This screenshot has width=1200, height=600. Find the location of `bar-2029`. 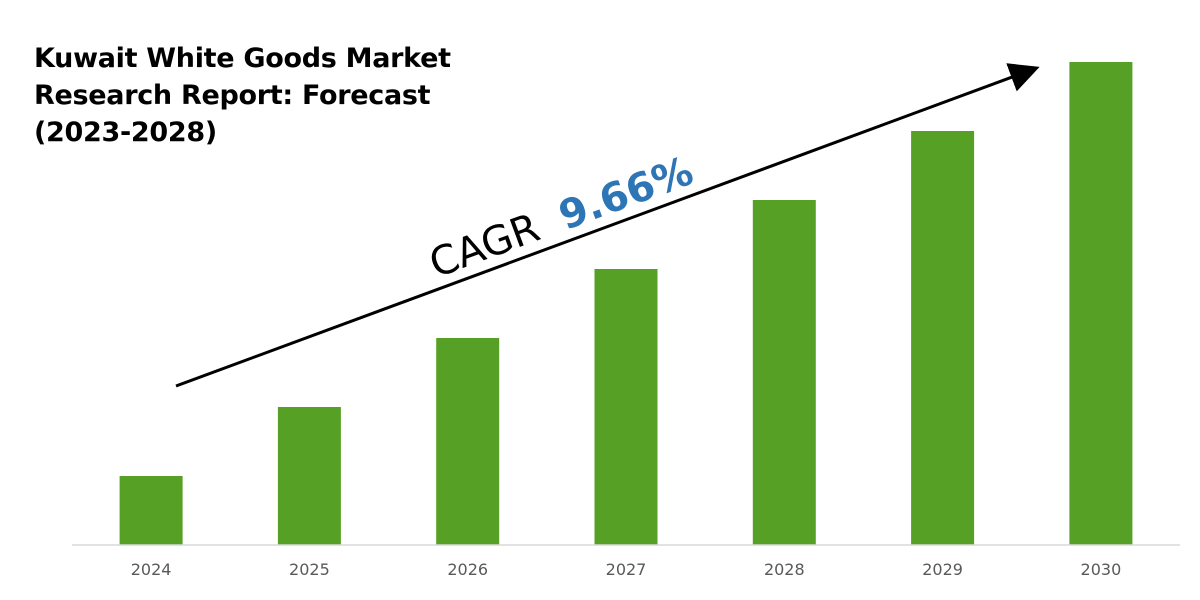

bar-2029 is located at coordinates (943, 338).